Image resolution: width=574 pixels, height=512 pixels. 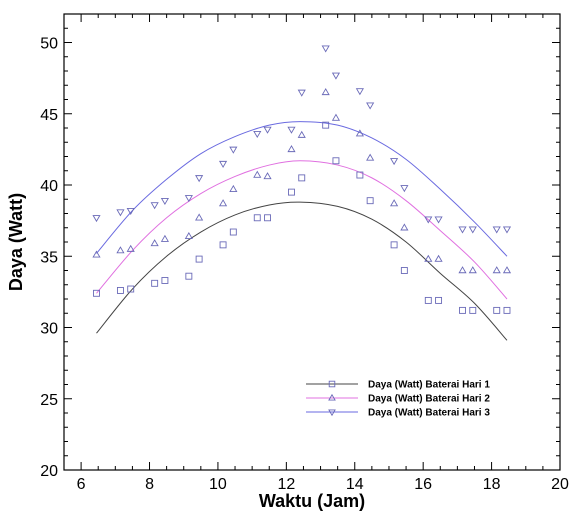 I want to click on y-axis-title: Daya (Watt), so click(x=16, y=242).